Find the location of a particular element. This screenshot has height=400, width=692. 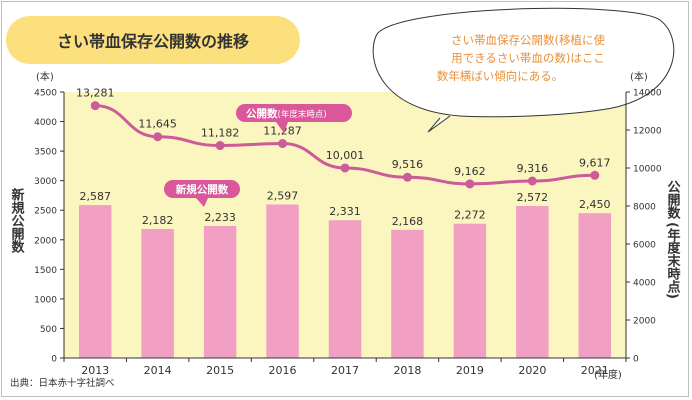

line-label-2021: 9,617 is located at coordinates (595, 162).